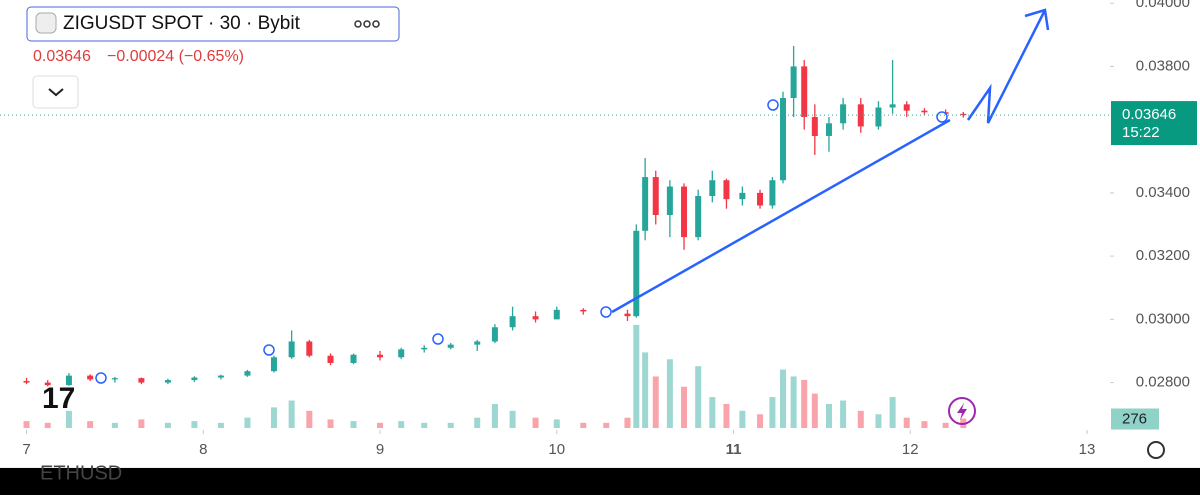 Image resolution: width=1200 pixels, height=500 pixels. I want to click on symbol-box, so click(213, 24).